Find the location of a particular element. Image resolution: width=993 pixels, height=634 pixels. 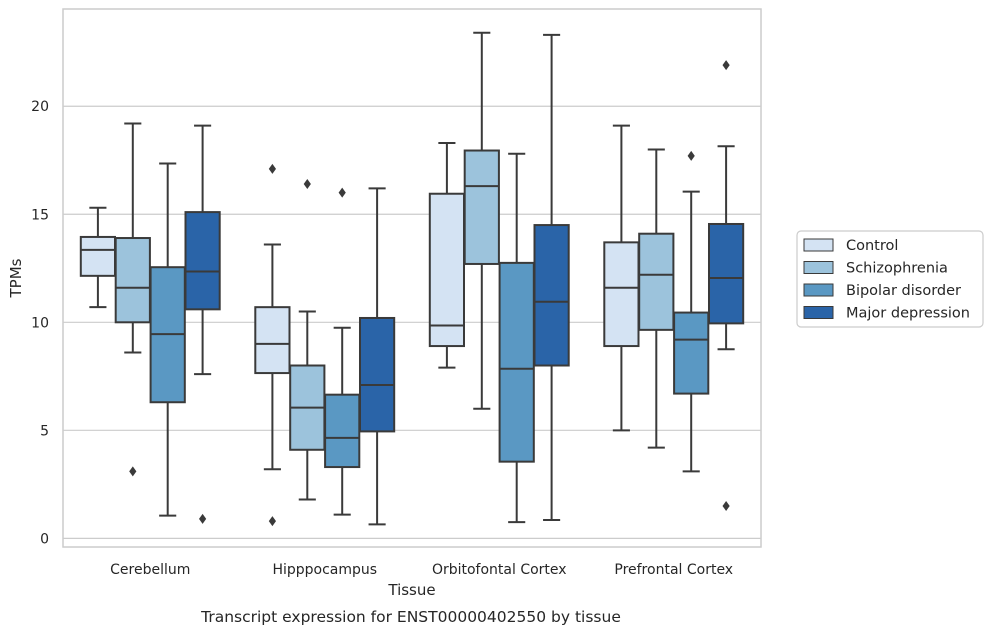

legend-label: Control is located at coordinates (872, 246).